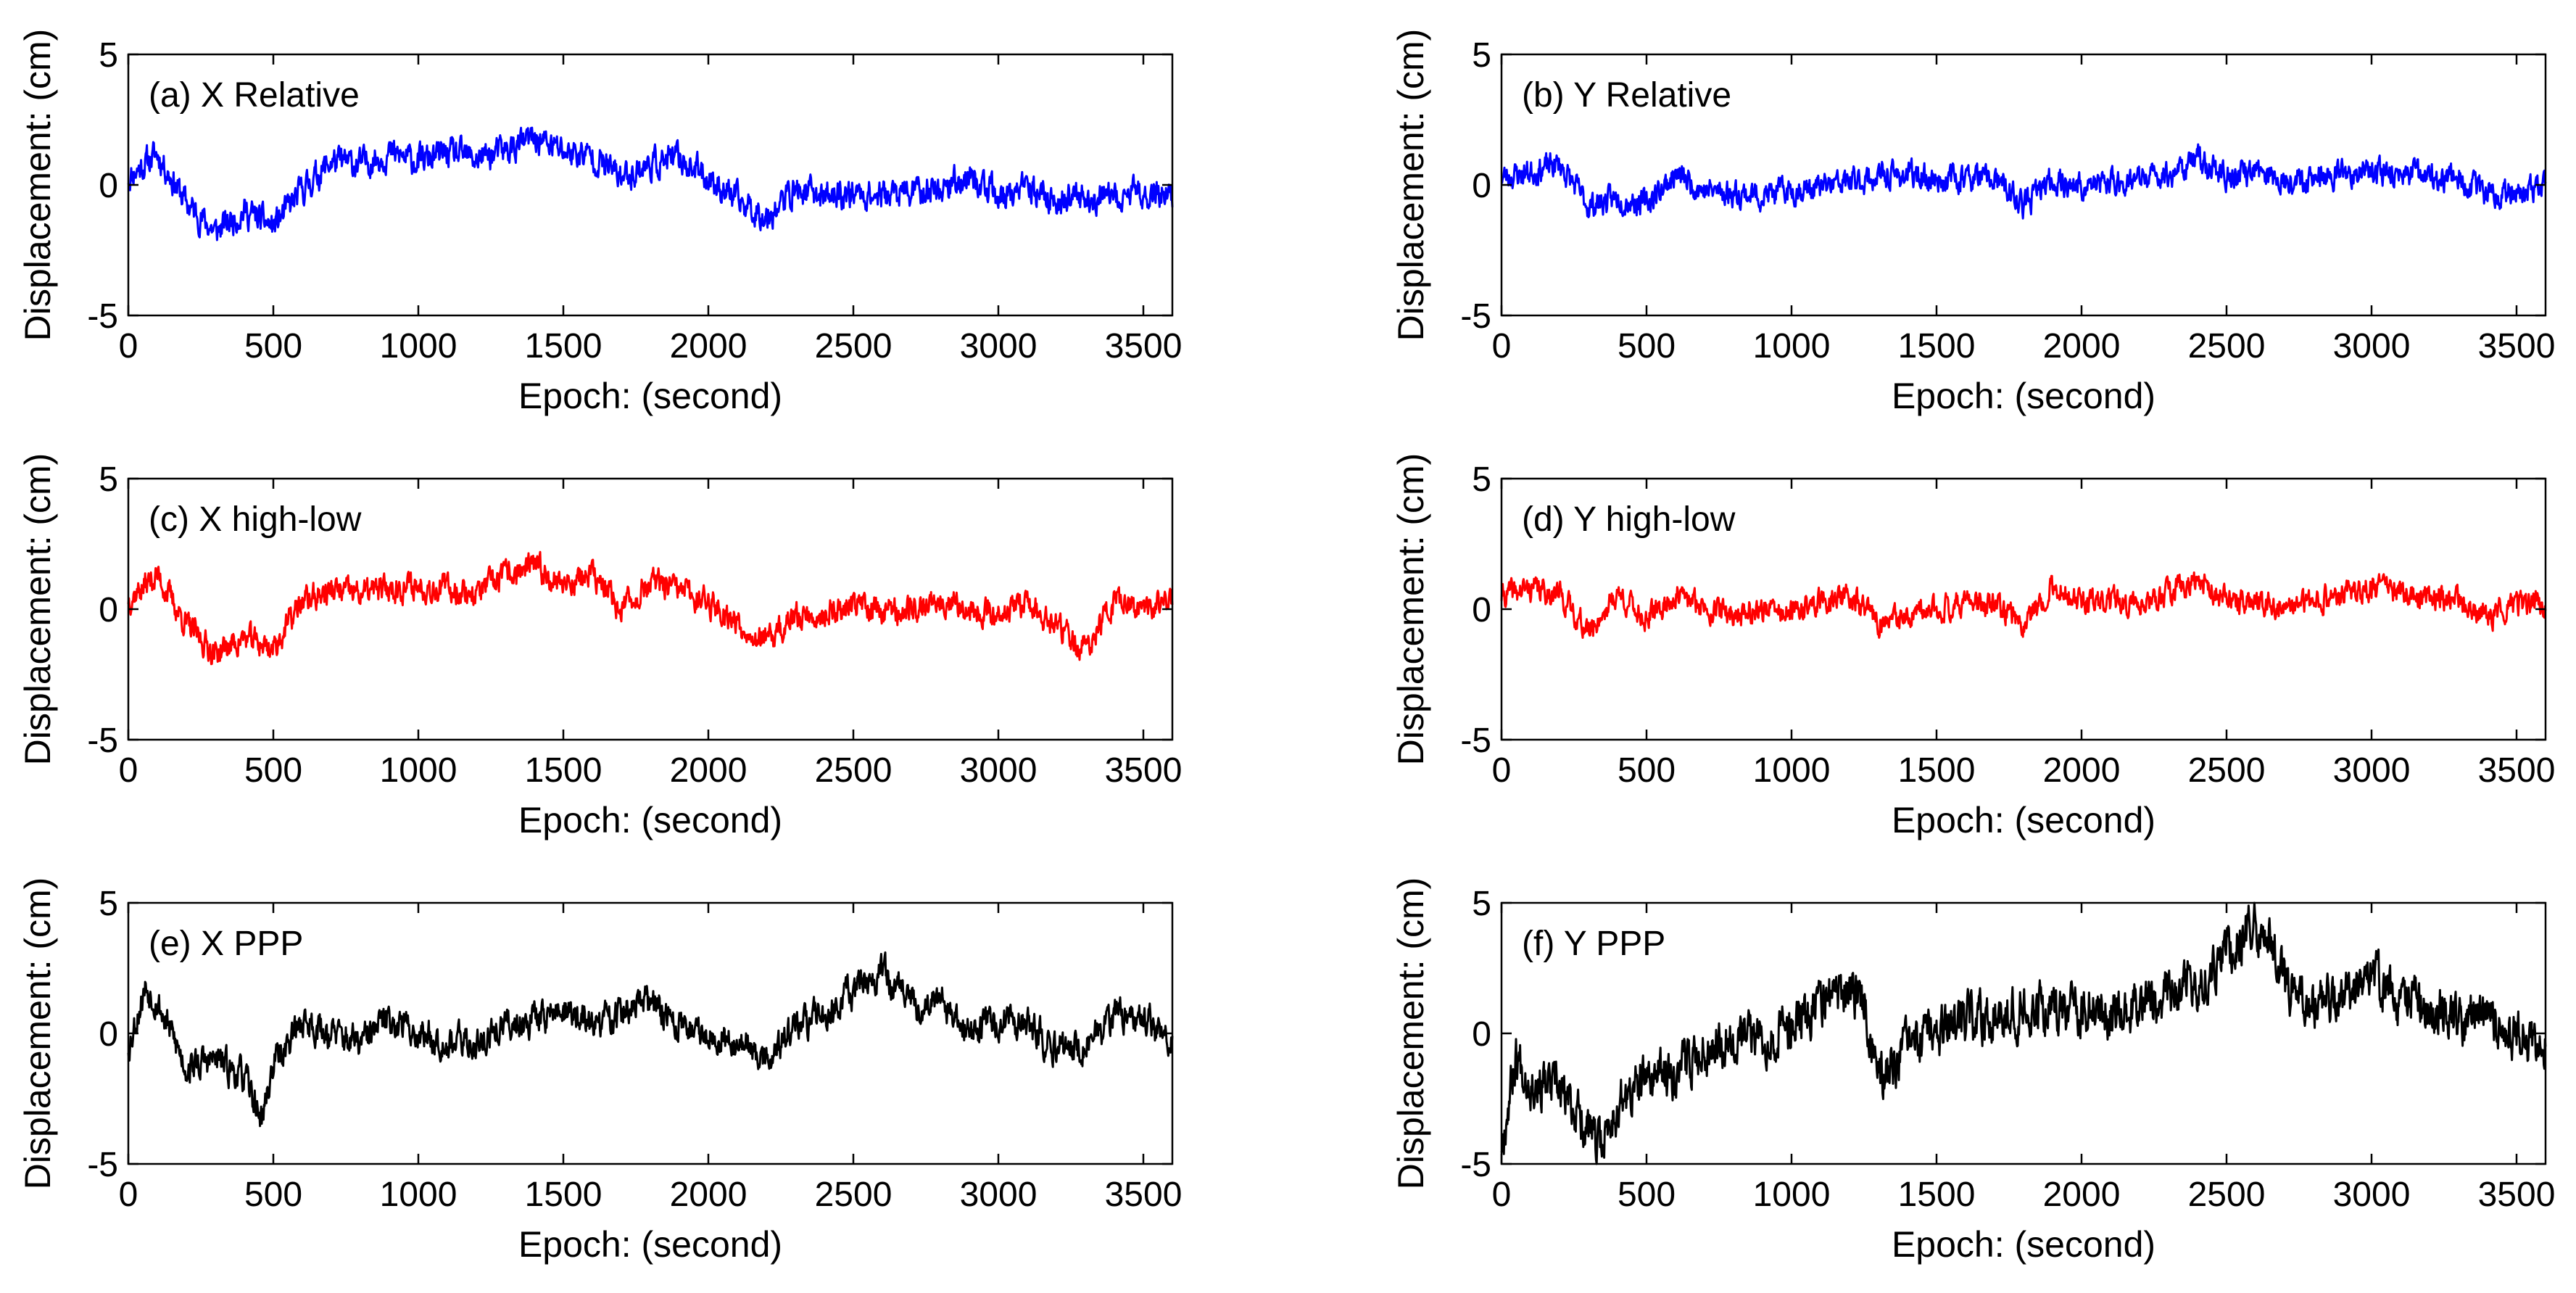 The image size is (2576, 1293). I want to click on panel-title: (c) X high-low, so click(256, 519).